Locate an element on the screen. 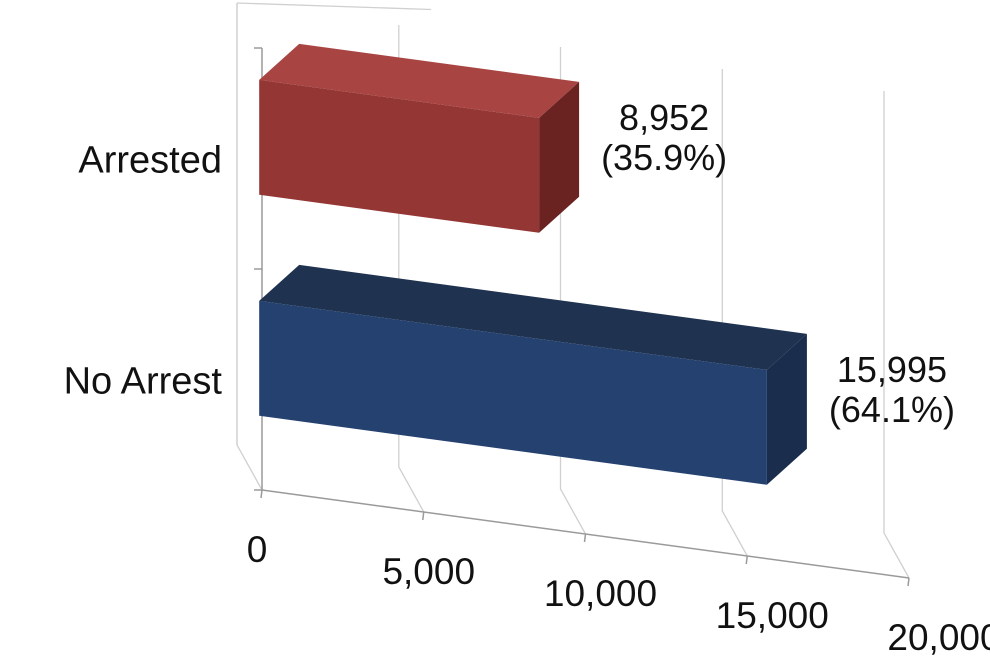  category-label-0: Arrested is located at coordinates (150, 161).